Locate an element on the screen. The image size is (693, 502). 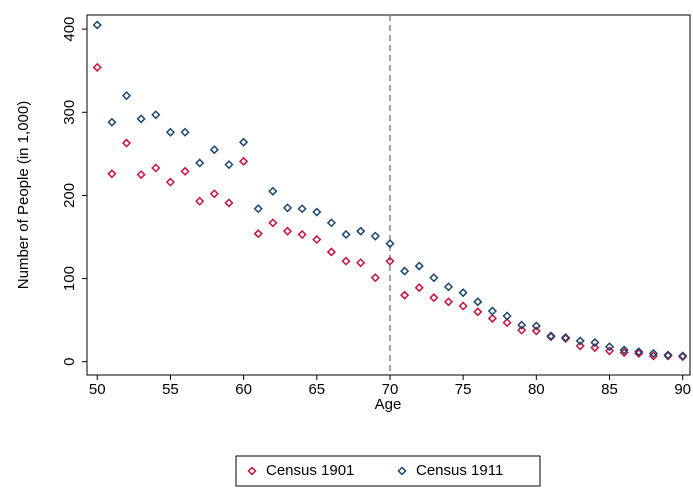
y-tick-label: 0 is located at coordinates (69, 362).